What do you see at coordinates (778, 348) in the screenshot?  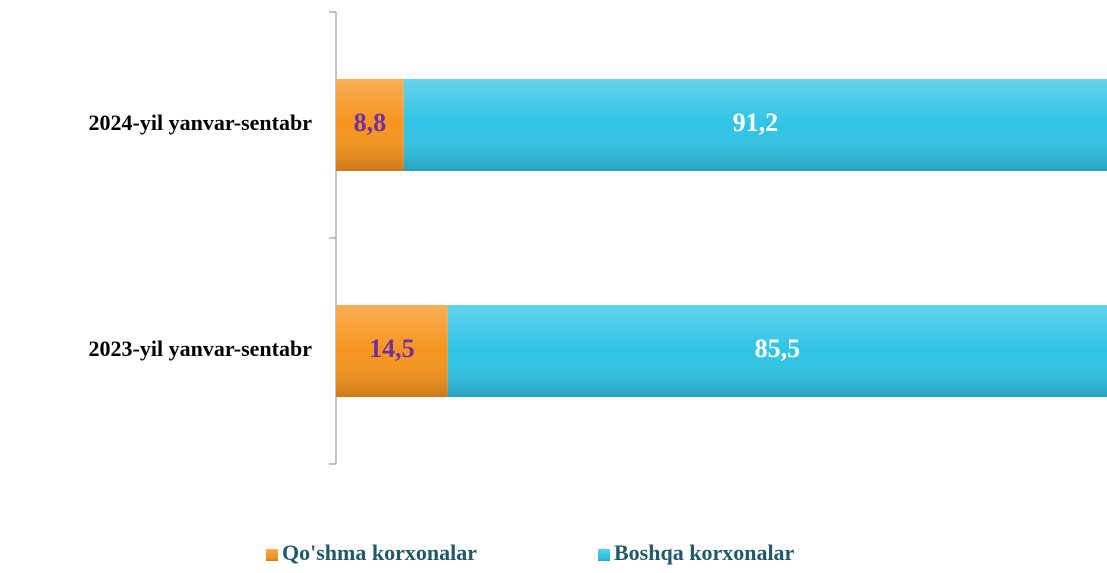 I see `value-label: 85,5` at bounding box center [778, 348].